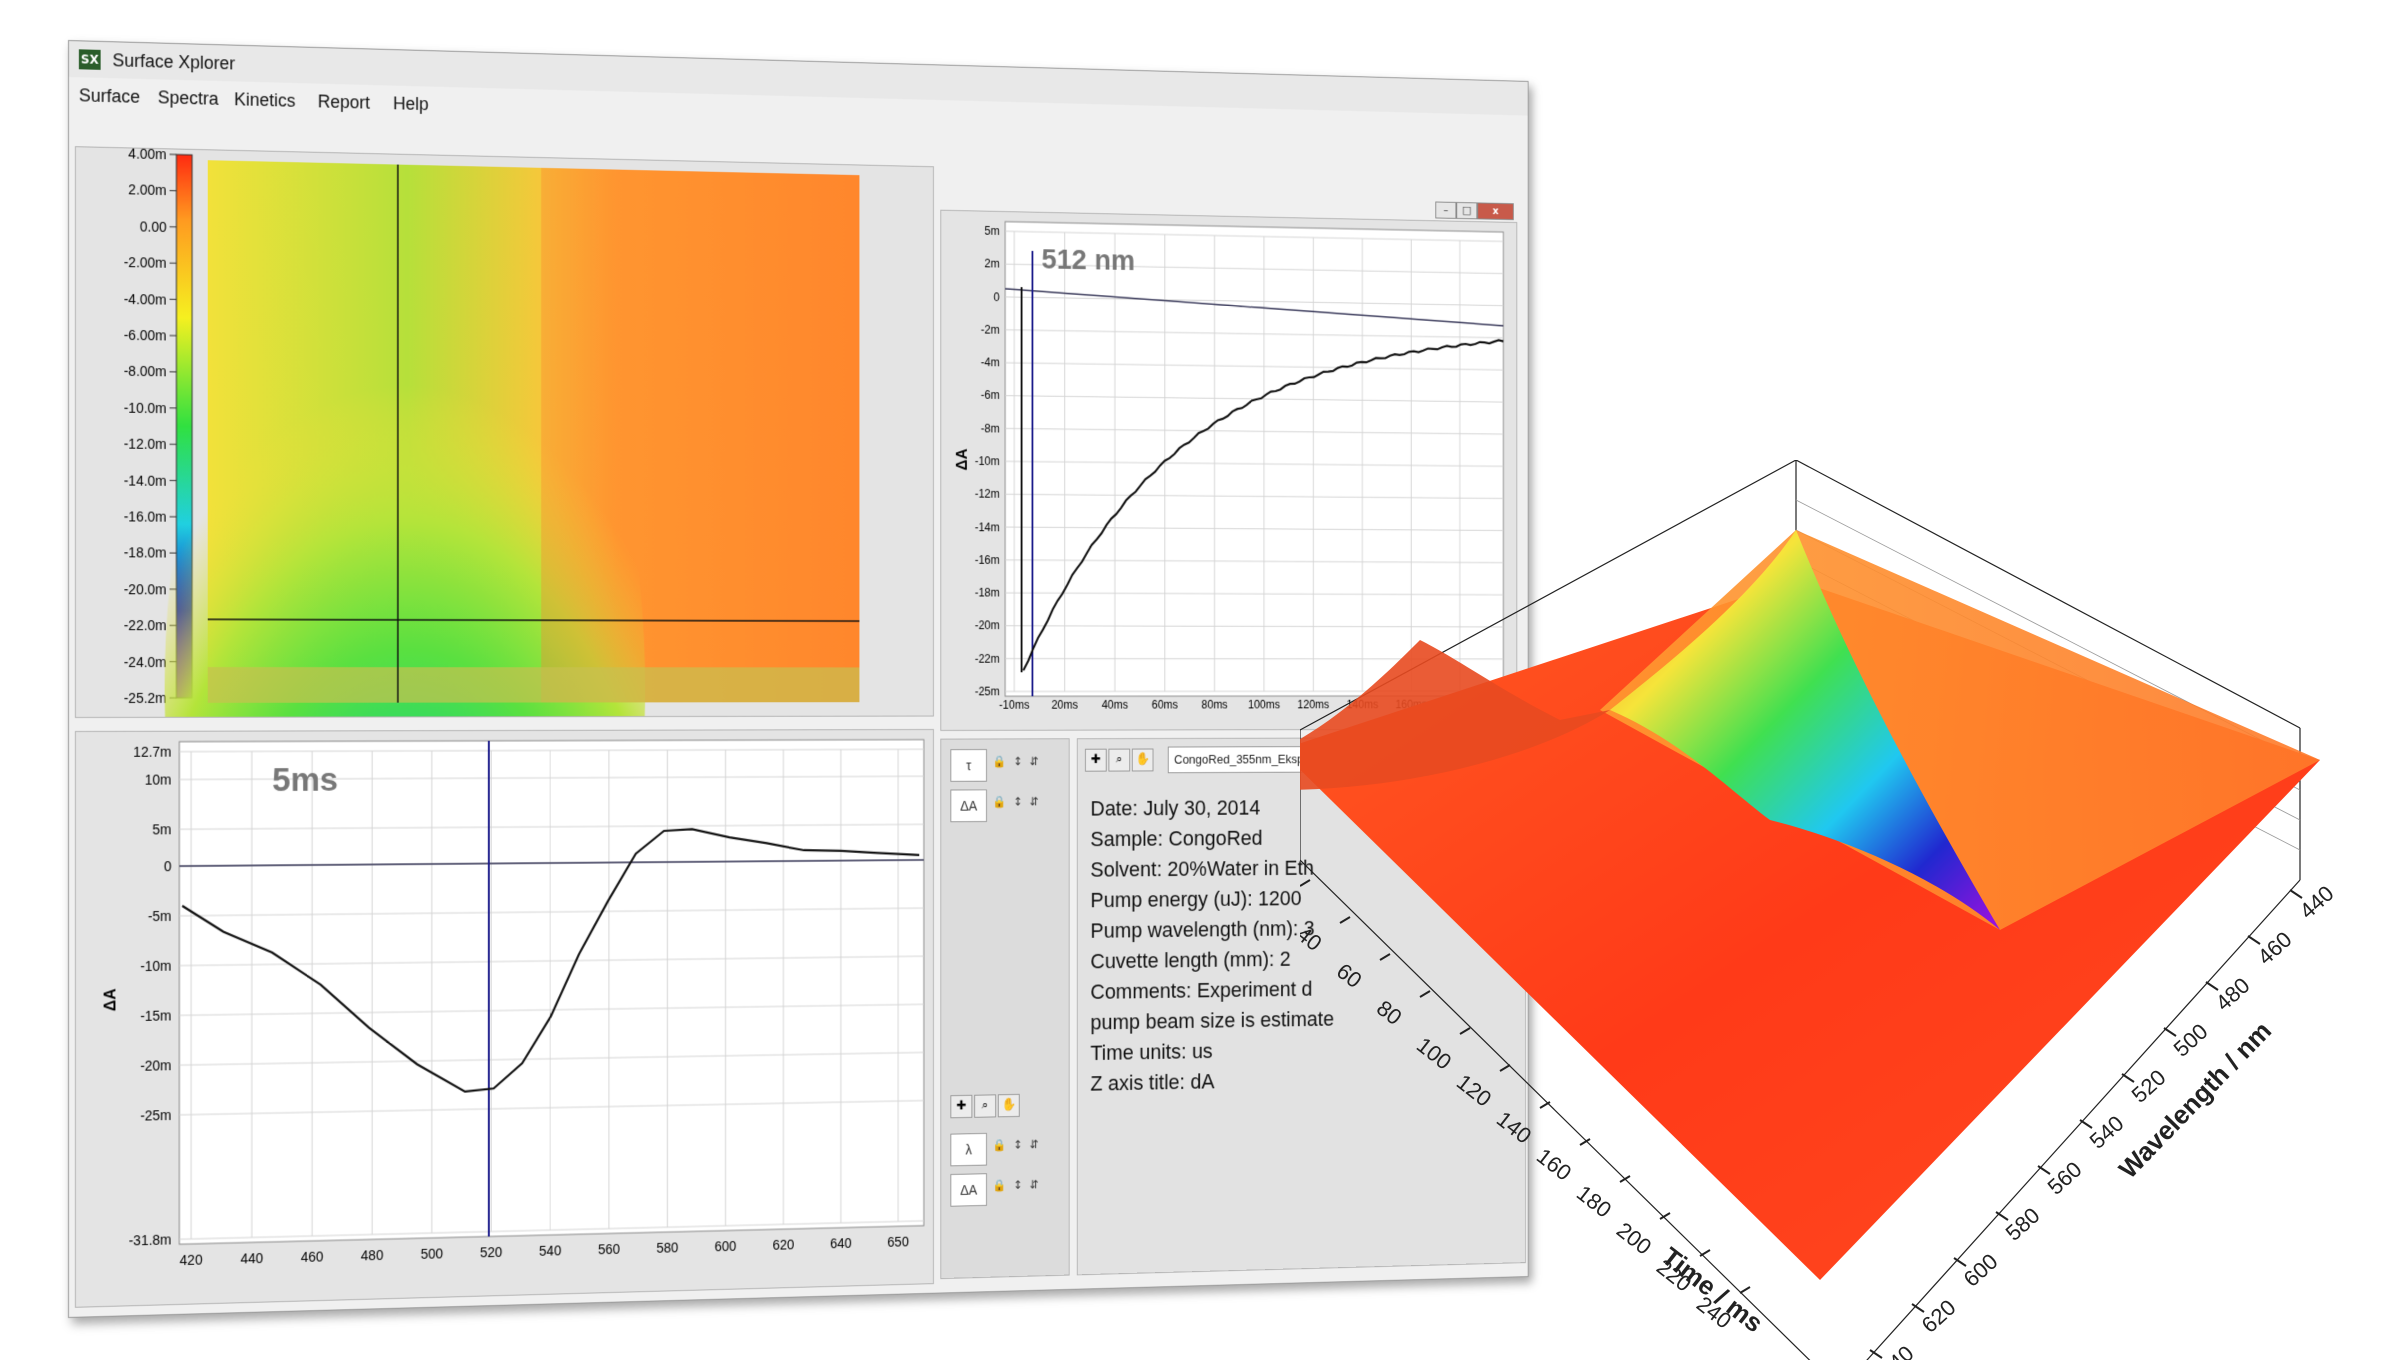  Describe the element at coordinates (160, 916) in the screenshot. I see `spectrum-ytick-label: -5m` at that location.